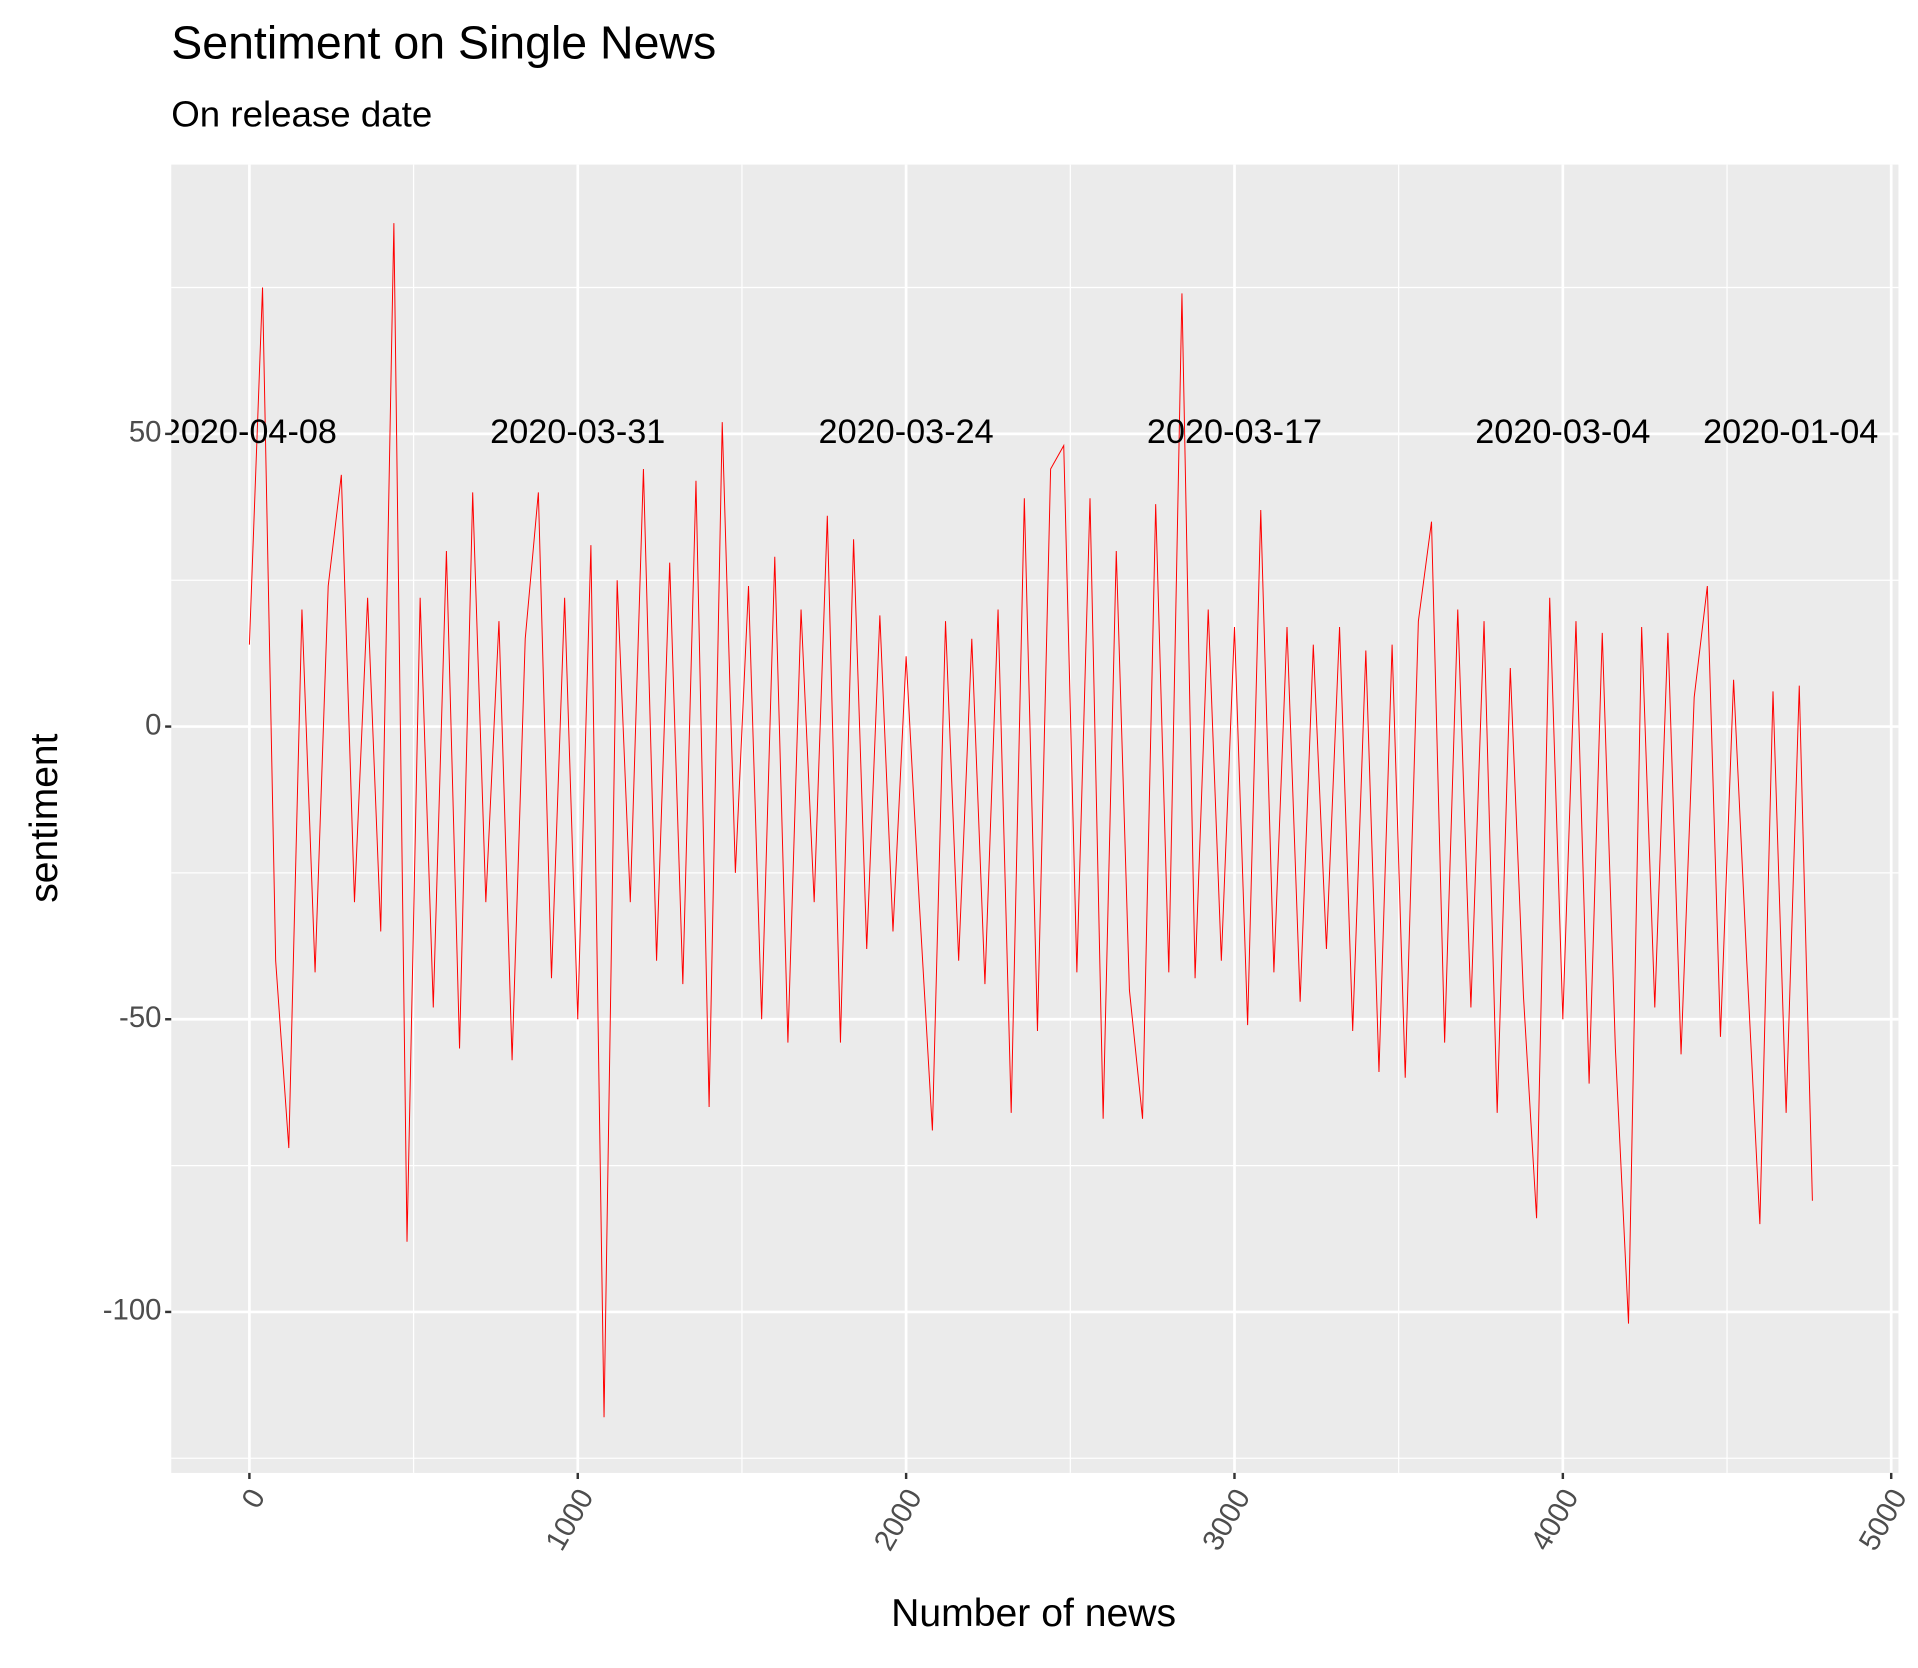  What do you see at coordinates (132, 1310) in the screenshot?
I see `y-tick-label: -100` at bounding box center [132, 1310].